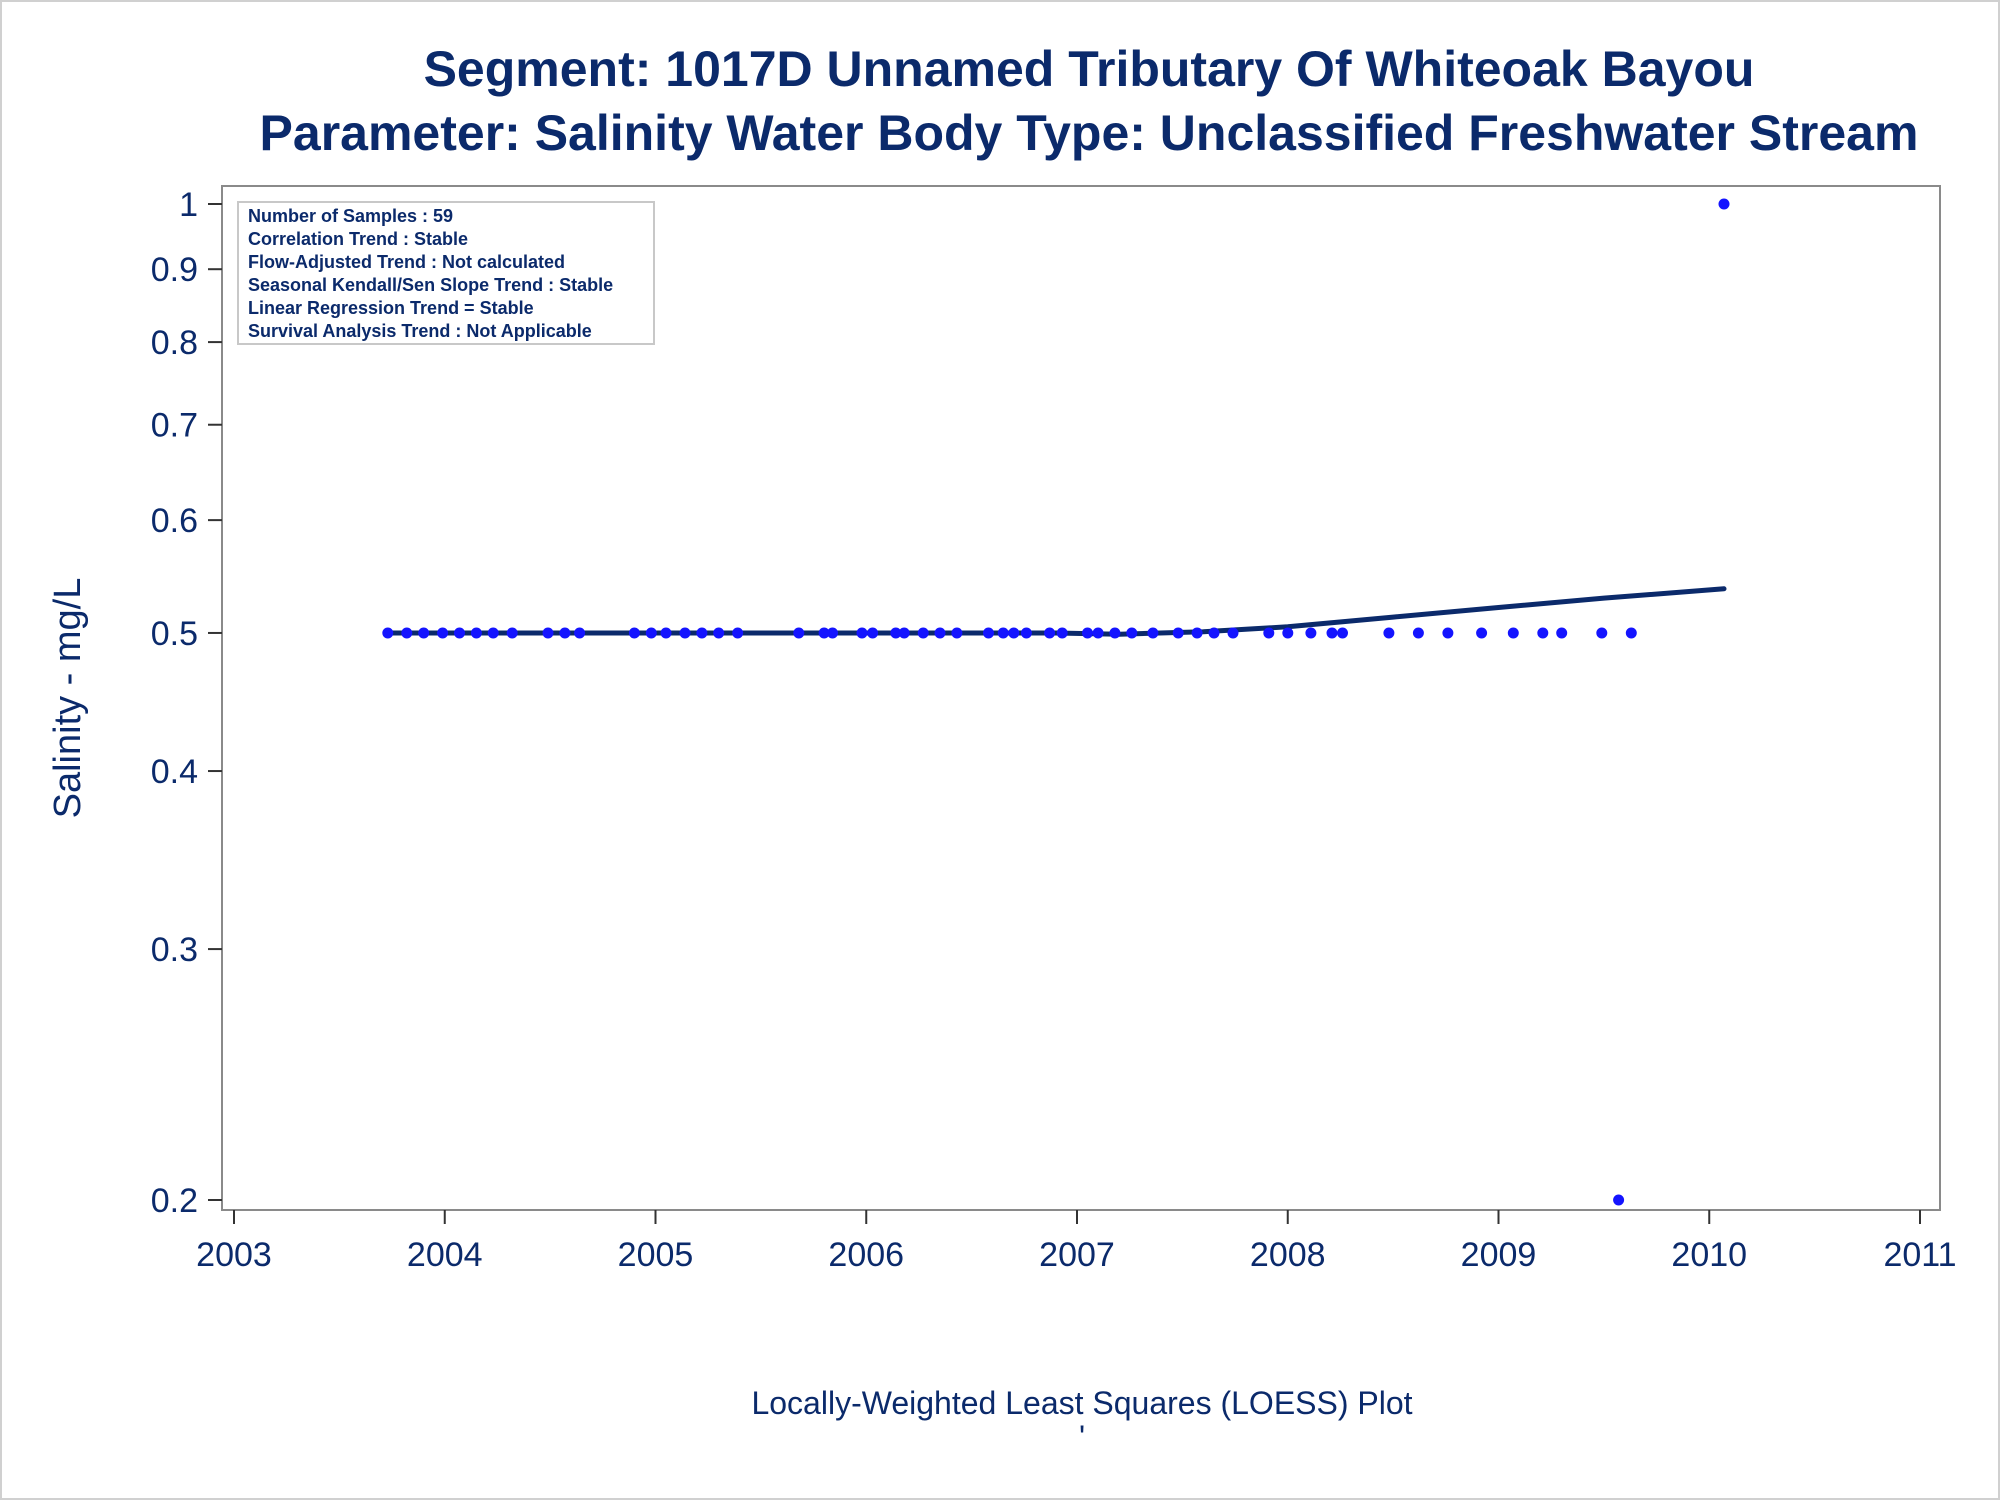 This screenshot has width=2000, height=1503. Describe the element at coordinates (1288, 1255) in the screenshot. I see `x-tick-label: 2008` at that location.